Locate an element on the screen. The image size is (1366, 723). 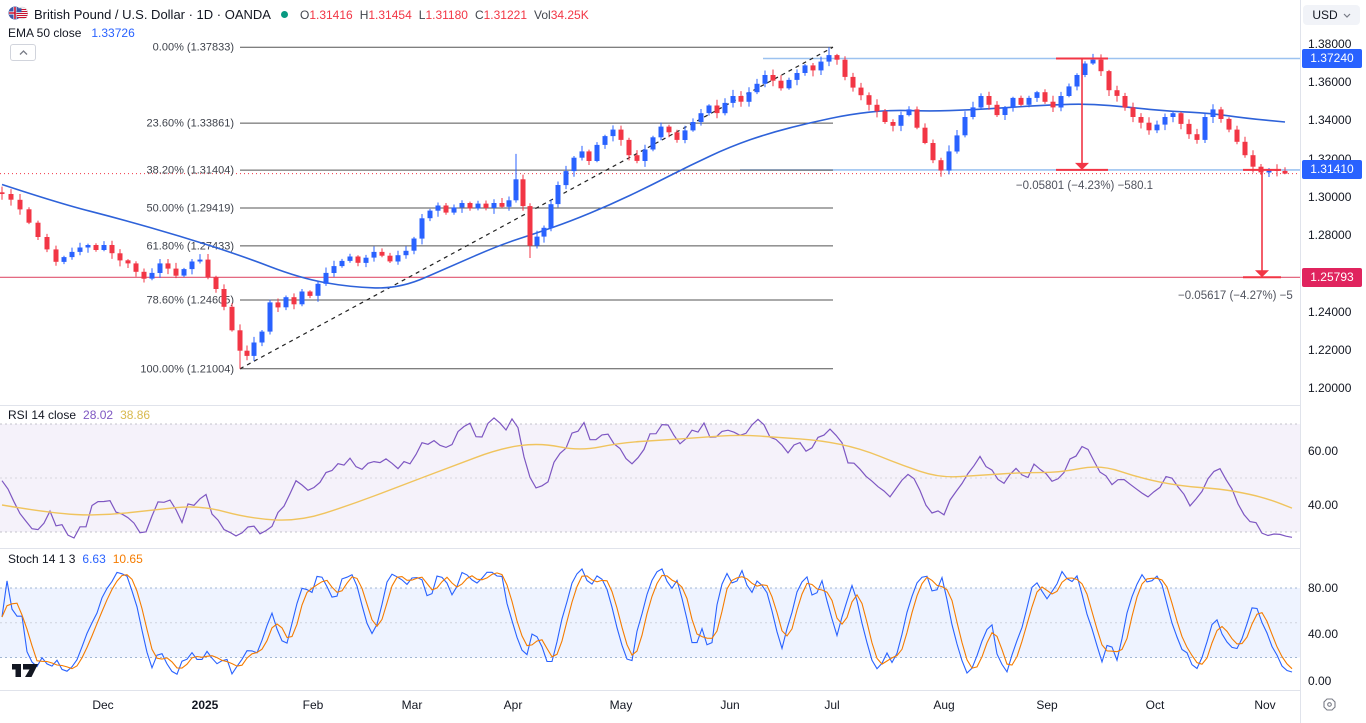
stoch-d-value: 10.65 is located at coordinates (127, 559).